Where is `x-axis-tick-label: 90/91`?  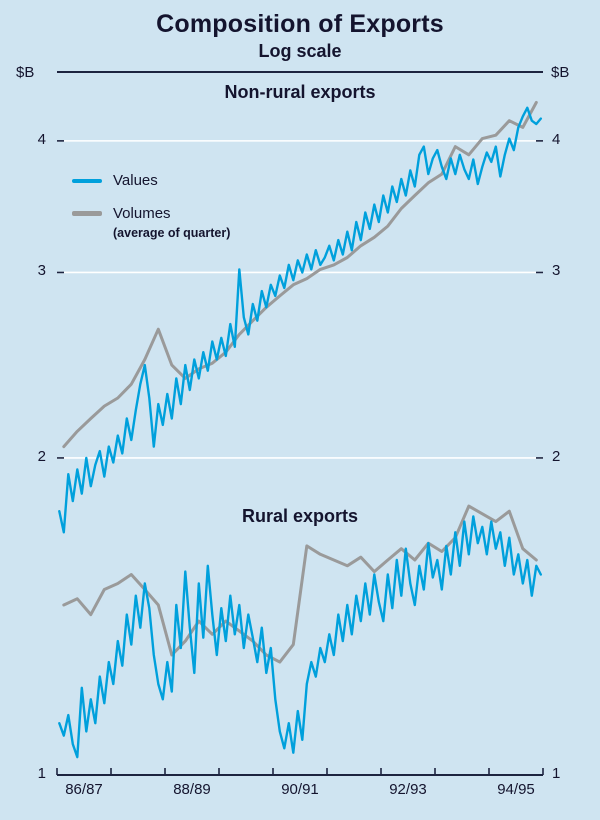
x-axis-tick-label: 90/91 is located at coordinates (300, 789).